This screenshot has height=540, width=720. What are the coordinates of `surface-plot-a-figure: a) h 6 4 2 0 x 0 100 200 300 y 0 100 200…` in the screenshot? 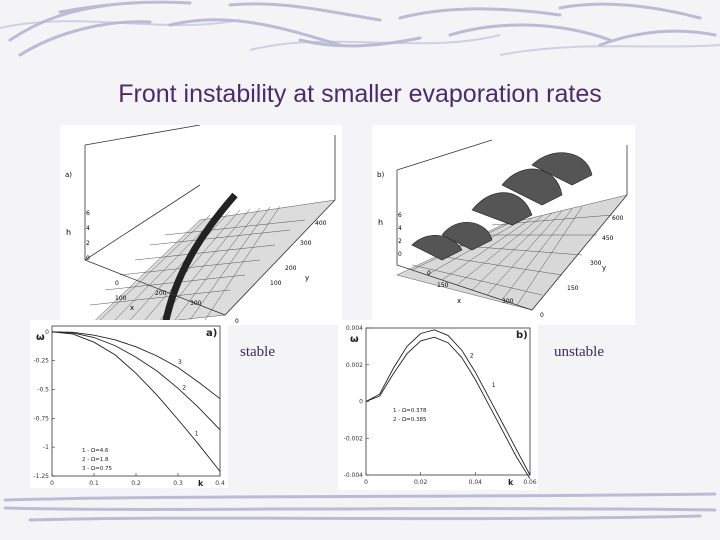 It's located at (200, 227).